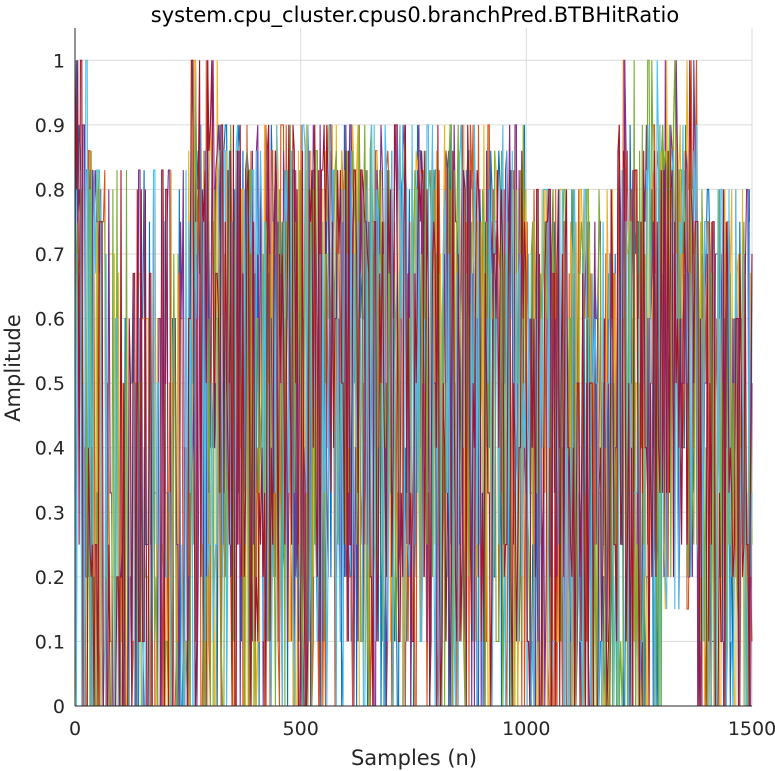 The image size is (775, 771). I want to click on y-tick-label: 0.3, so click(50, 513).